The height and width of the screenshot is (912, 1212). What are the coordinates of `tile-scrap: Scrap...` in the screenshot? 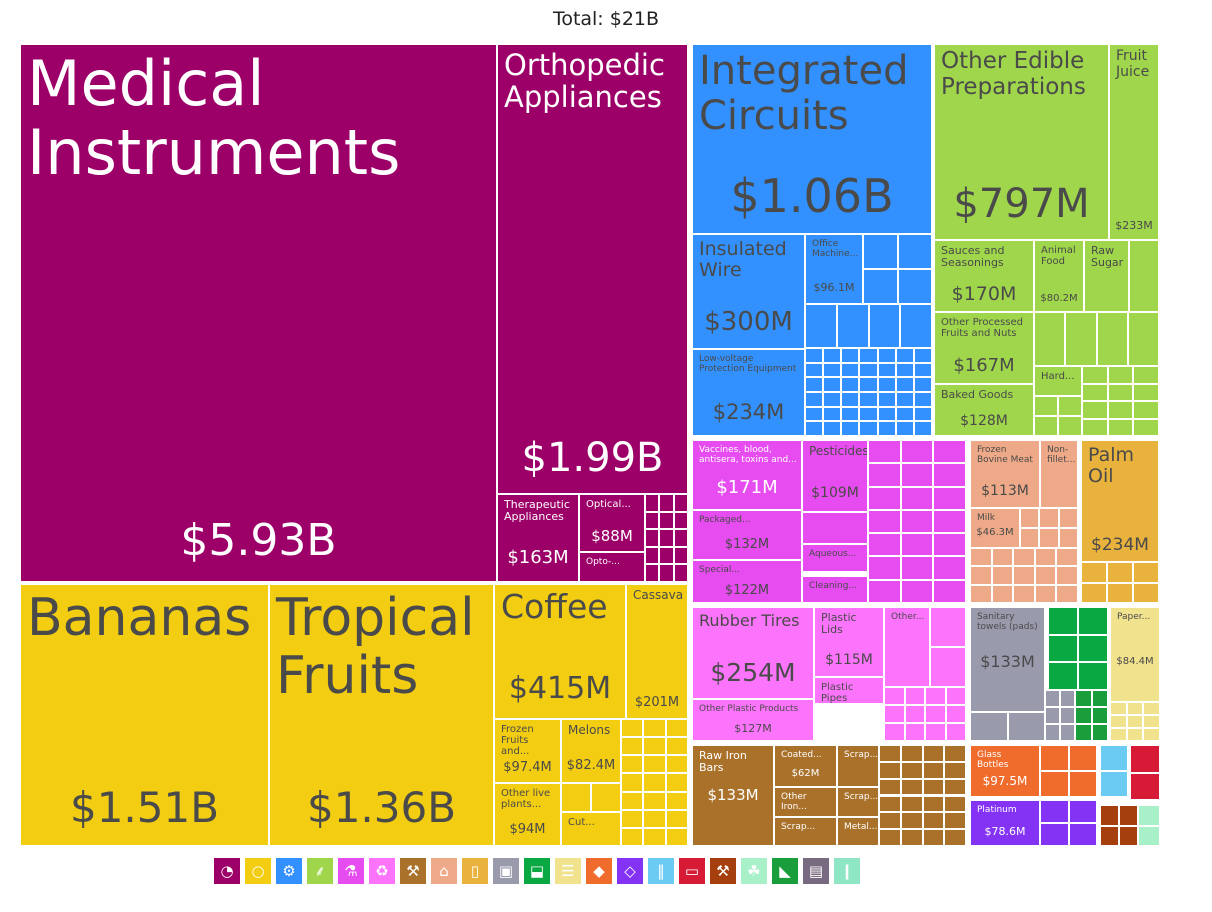 It's located at (858, 802).